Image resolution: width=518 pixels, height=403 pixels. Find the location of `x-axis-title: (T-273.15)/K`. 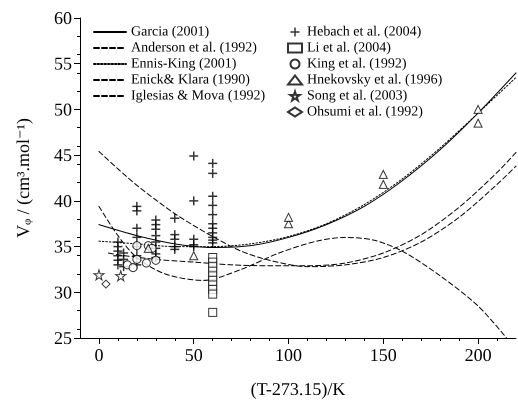

x-axis-title: (T-273.15)/K is located at coordinates (298, 389).